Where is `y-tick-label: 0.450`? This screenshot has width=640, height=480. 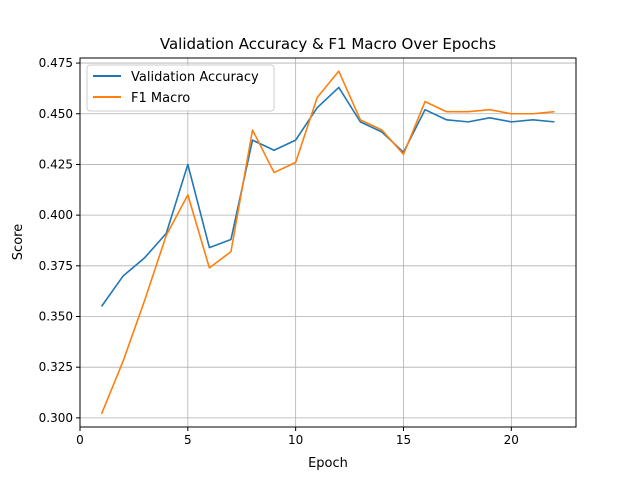 y-tick-label: 0.450 is located at coordinates (56, 114).